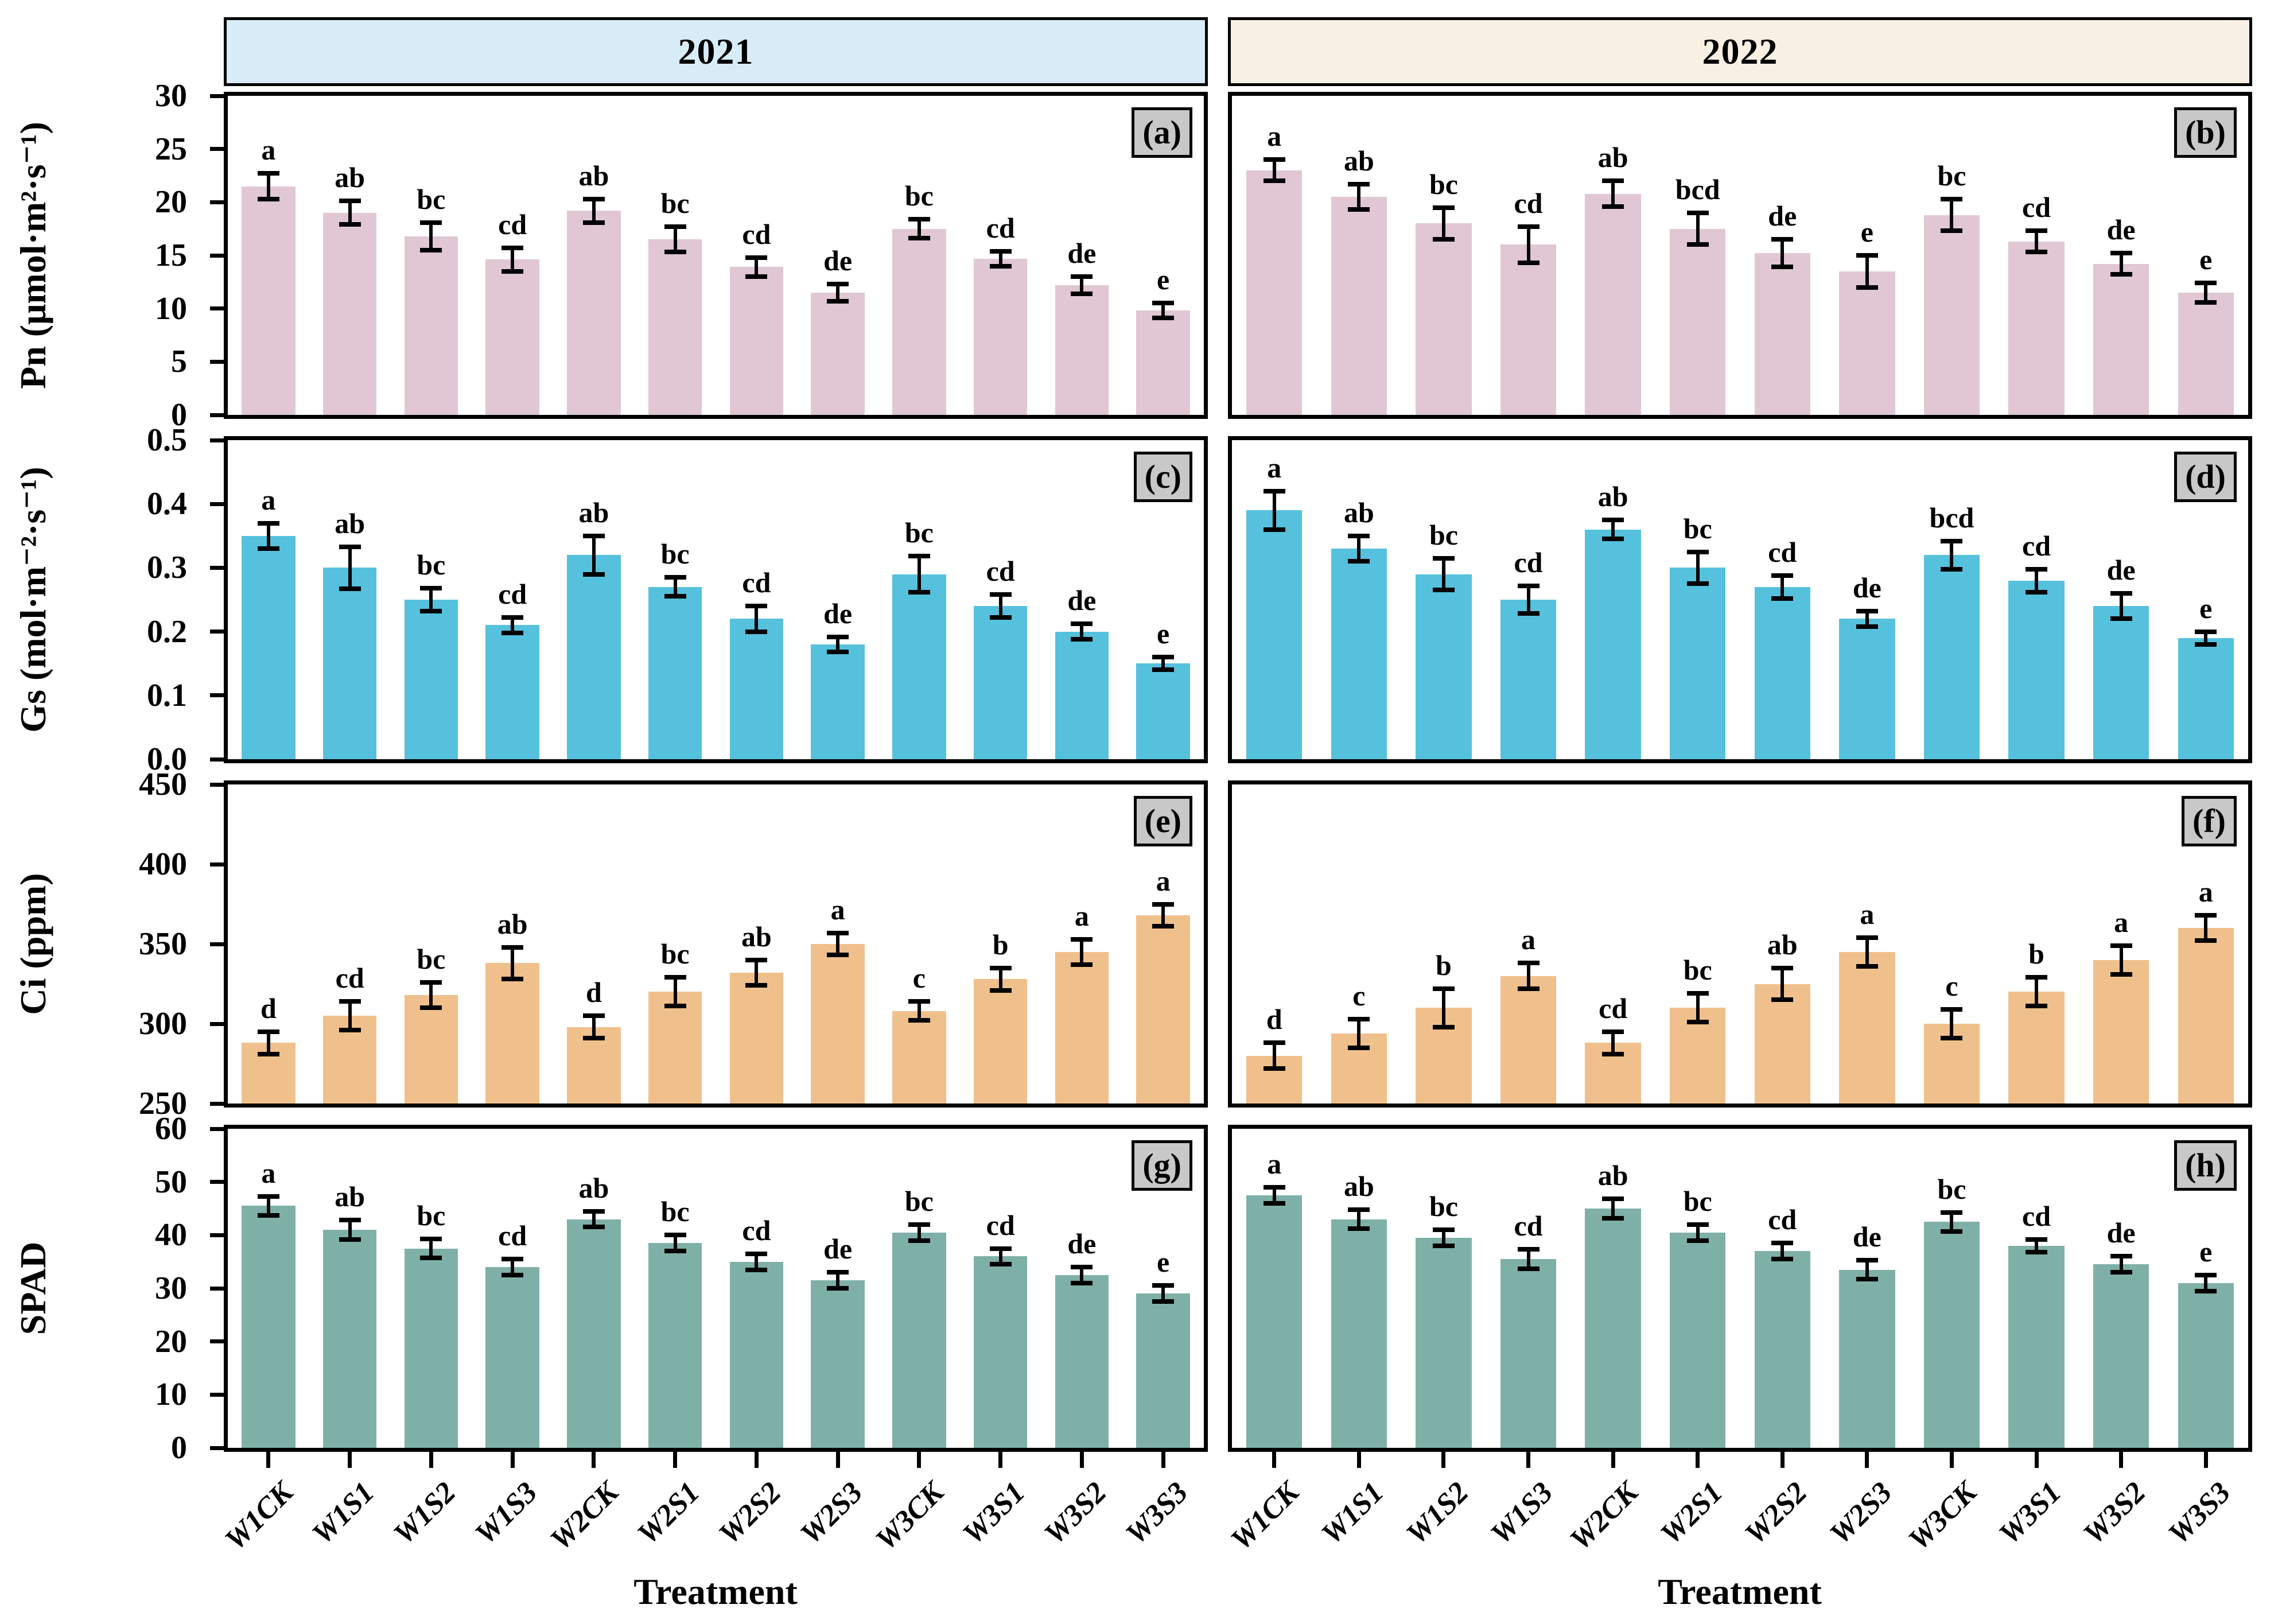 Image resolution: width=2282 pixels, height=1624 pixels. Describe the element at coordinates (1274, 634) in the screenshot. I see `bar-W1CK` at that location.